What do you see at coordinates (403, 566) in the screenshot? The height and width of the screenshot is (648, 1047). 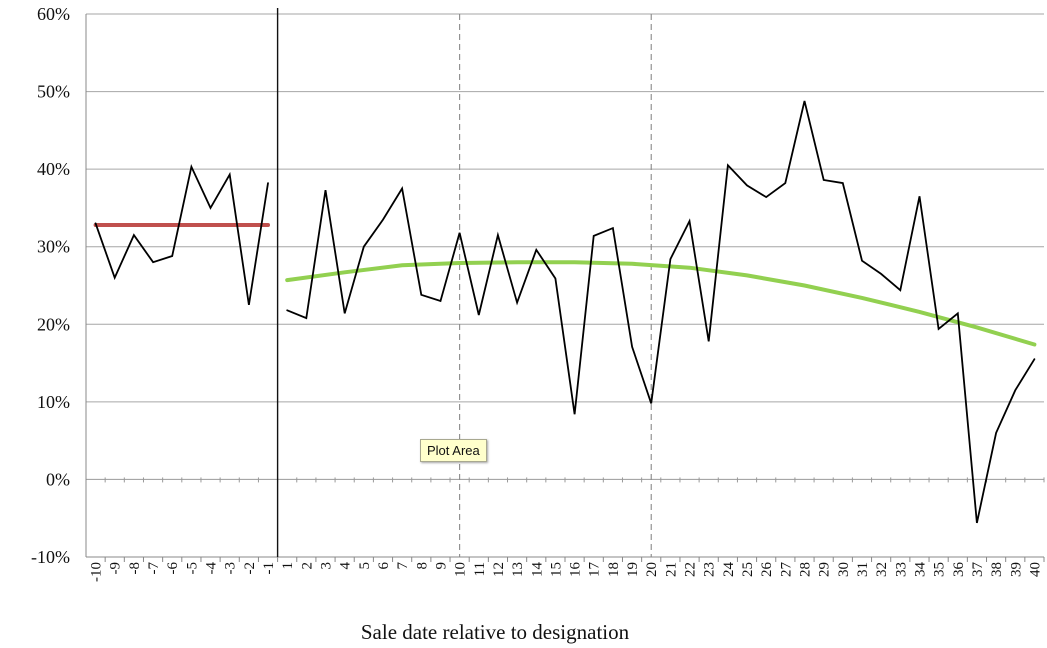 I see `x-tick-label: 7` at bounding box center [403, 566].